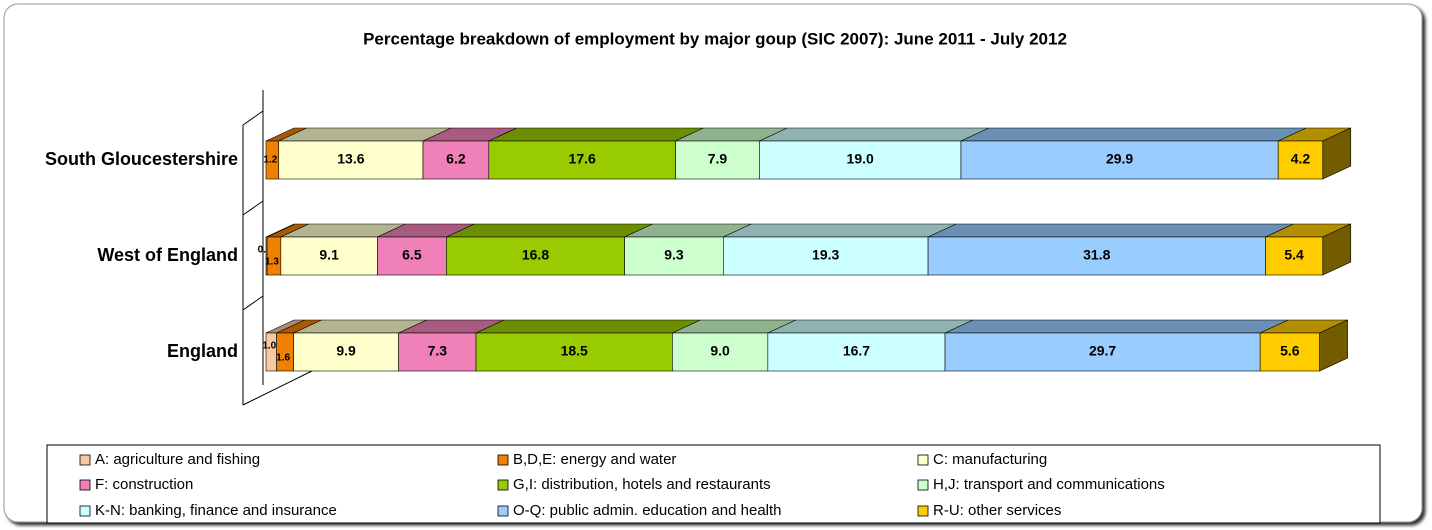 Image resolution: width=1432 pixels, height=530 pixels. I want to click on value-label: 29.7, so click(1102, 351).